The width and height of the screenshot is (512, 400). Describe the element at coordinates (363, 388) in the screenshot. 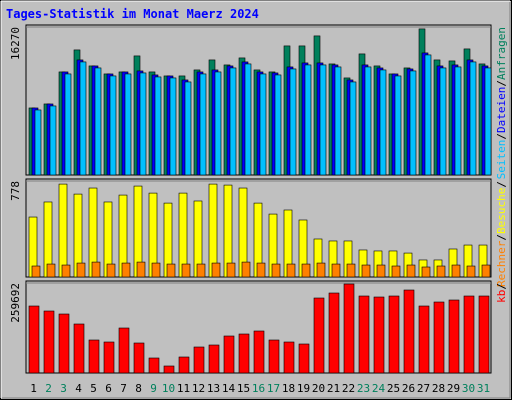

I see `x-tick-label: 23` at that location.